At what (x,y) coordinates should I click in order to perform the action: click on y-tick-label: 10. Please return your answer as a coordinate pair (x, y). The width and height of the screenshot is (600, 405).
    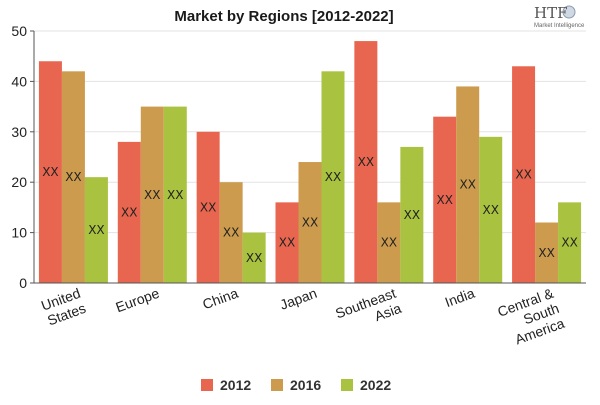
    Looking at the image, I should click on (19, 233).